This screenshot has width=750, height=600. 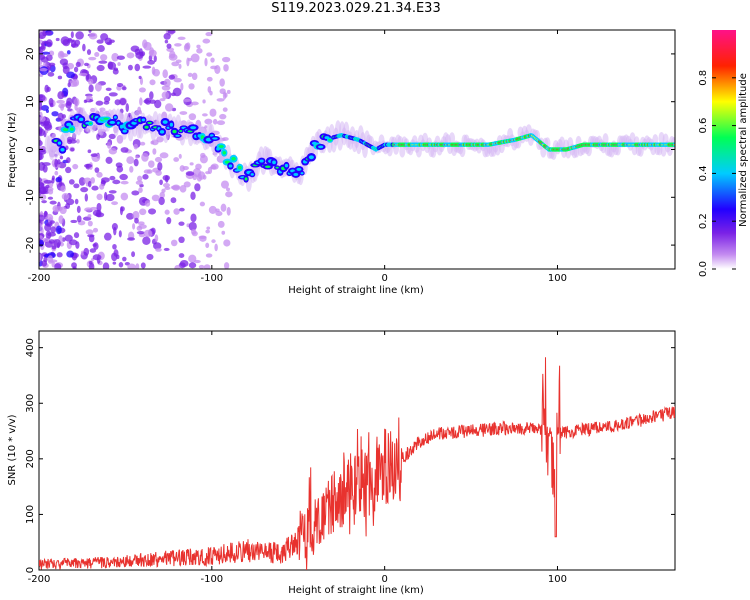 I want to click on snr-x-label: Height of straight line (km), so click(x=356, y=590).